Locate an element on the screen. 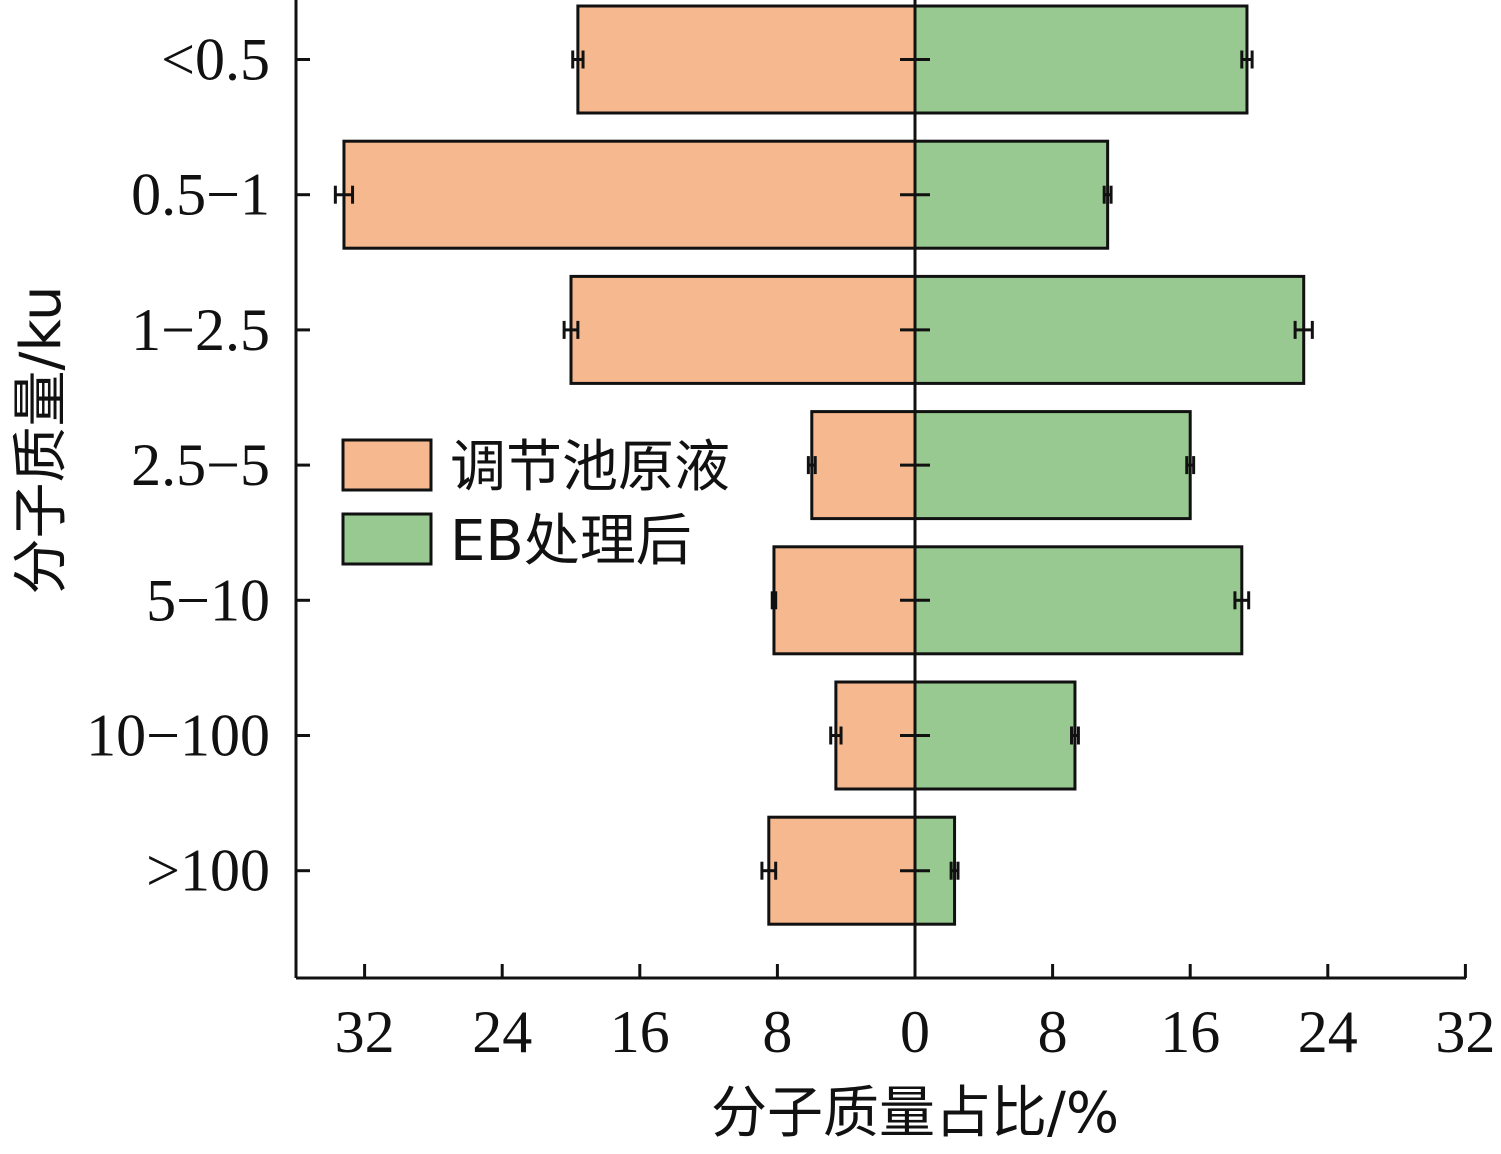 The width and height of the screenshot is (1501, 1154). y-tick-label-3: 2.5−5 is located at coordinates (200, 465).